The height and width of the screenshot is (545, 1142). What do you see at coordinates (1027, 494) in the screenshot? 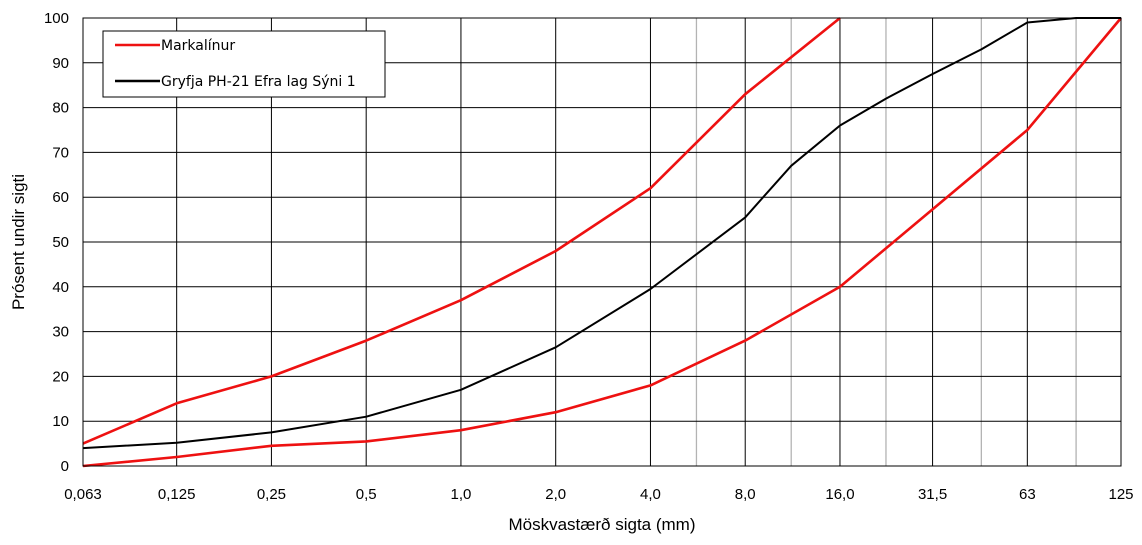
I see `x-tick-label: 63` at bounding box center [1027, 494].